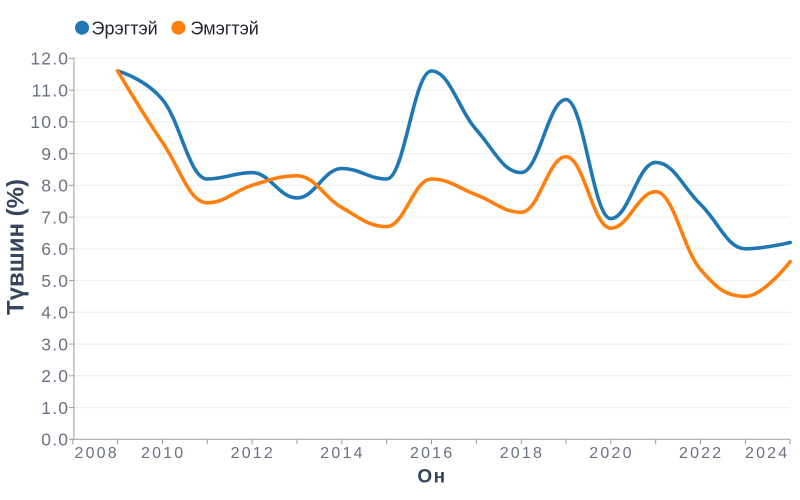 This screenshot has width=800, height=500. I want to click on svg-text: 2.0, so click(55, 376).